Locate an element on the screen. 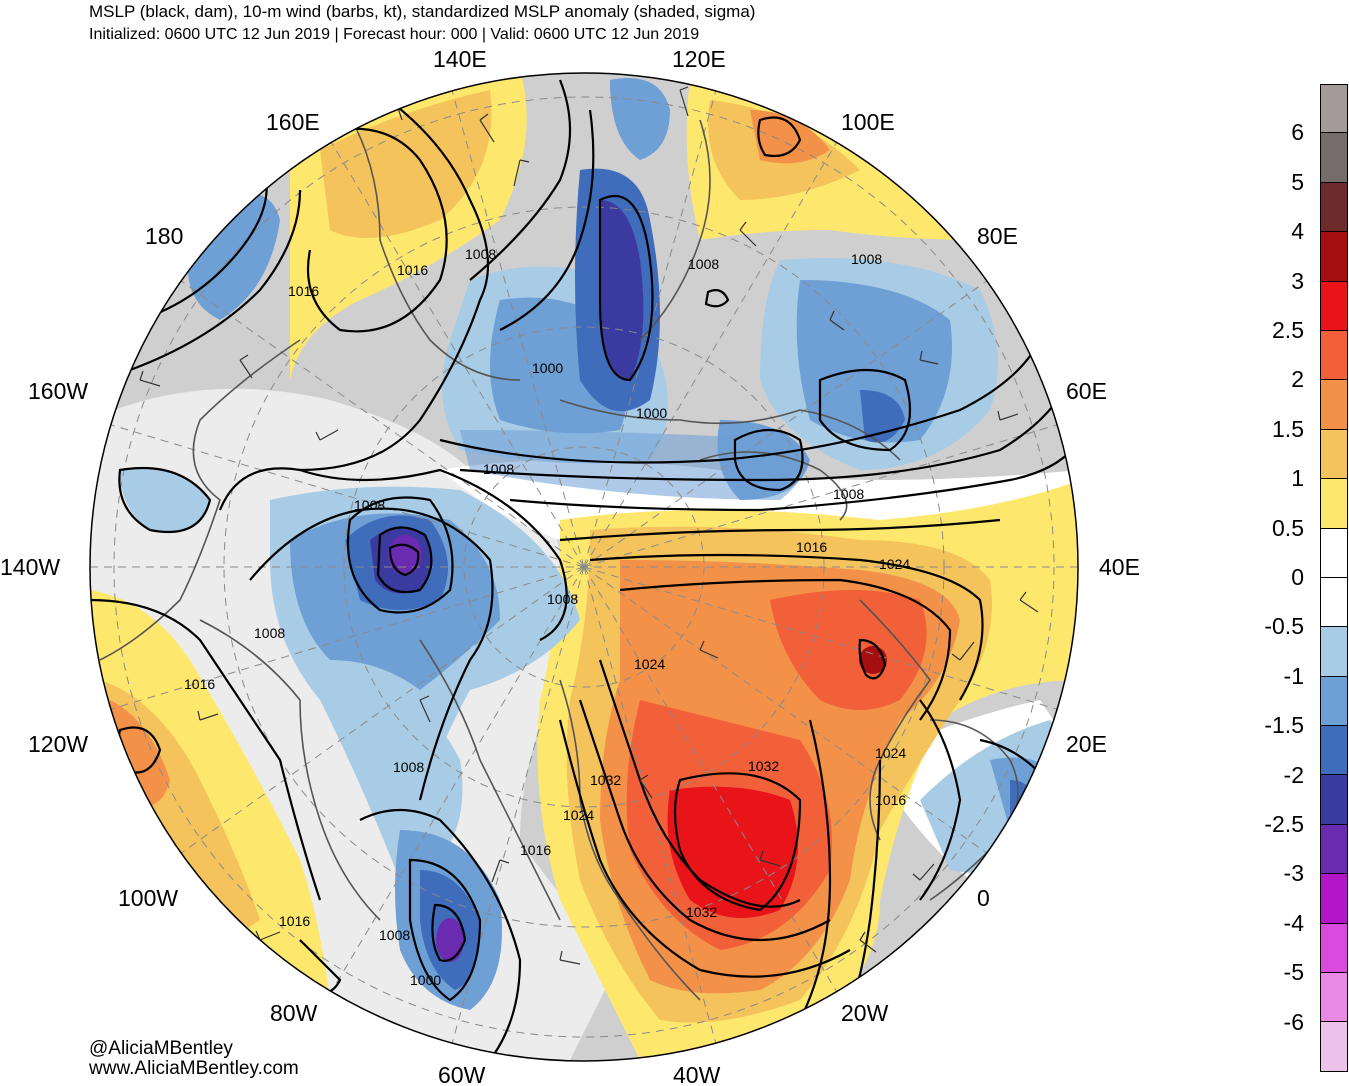 The height and width of the screenshot is (1086, 1349). lon-label: 120W is located at coordinates (58, 744).